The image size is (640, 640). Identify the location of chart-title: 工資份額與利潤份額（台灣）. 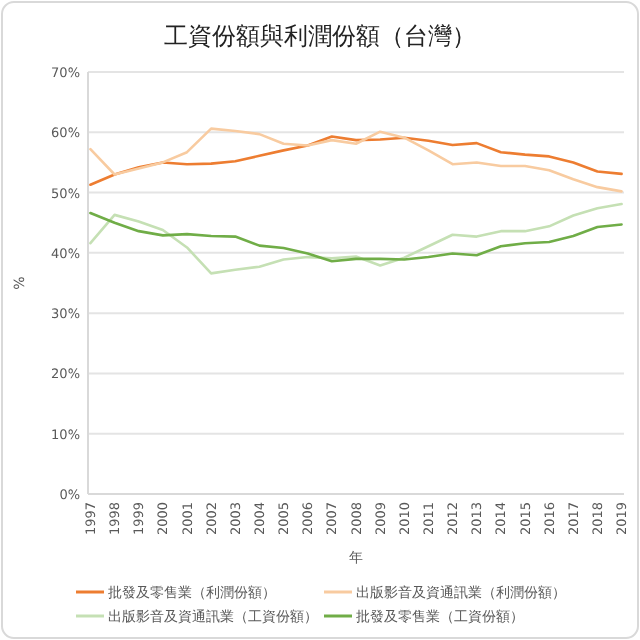
(320, 36).